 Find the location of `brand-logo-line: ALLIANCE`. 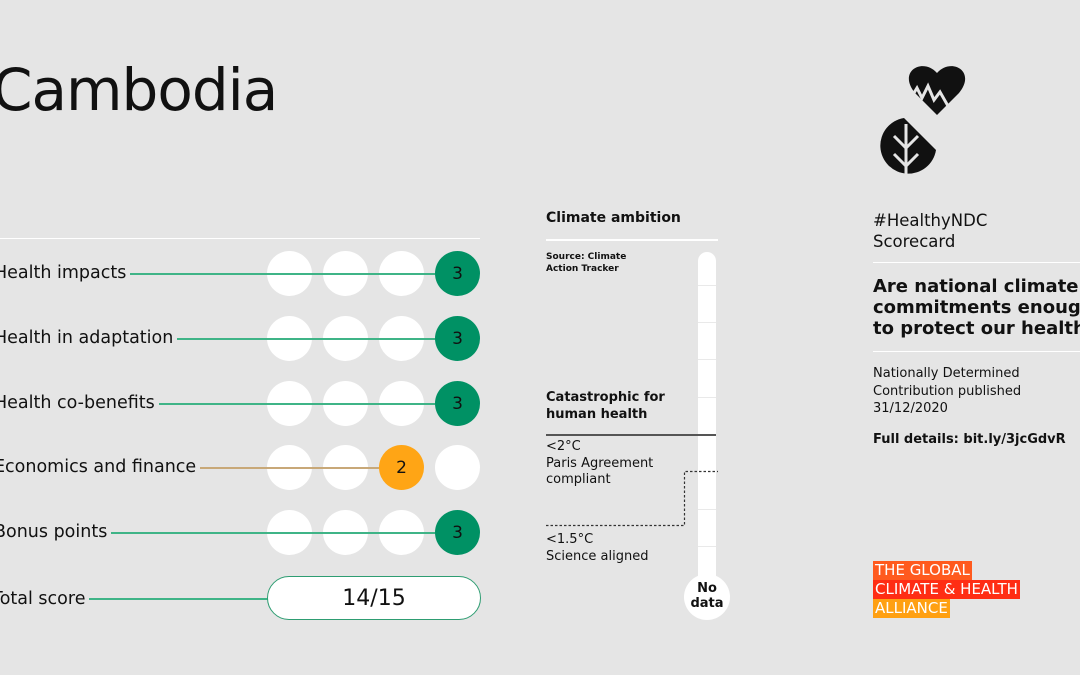

brand-logo-line: ALLIANCE is located at coordinates (911, 608).